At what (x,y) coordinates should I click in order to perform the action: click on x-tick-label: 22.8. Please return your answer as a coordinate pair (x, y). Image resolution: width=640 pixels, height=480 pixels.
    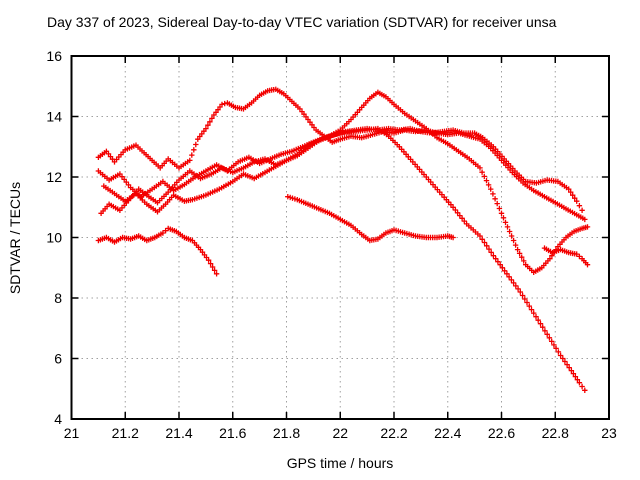
    Looking at the image, I should click on (555, 433).